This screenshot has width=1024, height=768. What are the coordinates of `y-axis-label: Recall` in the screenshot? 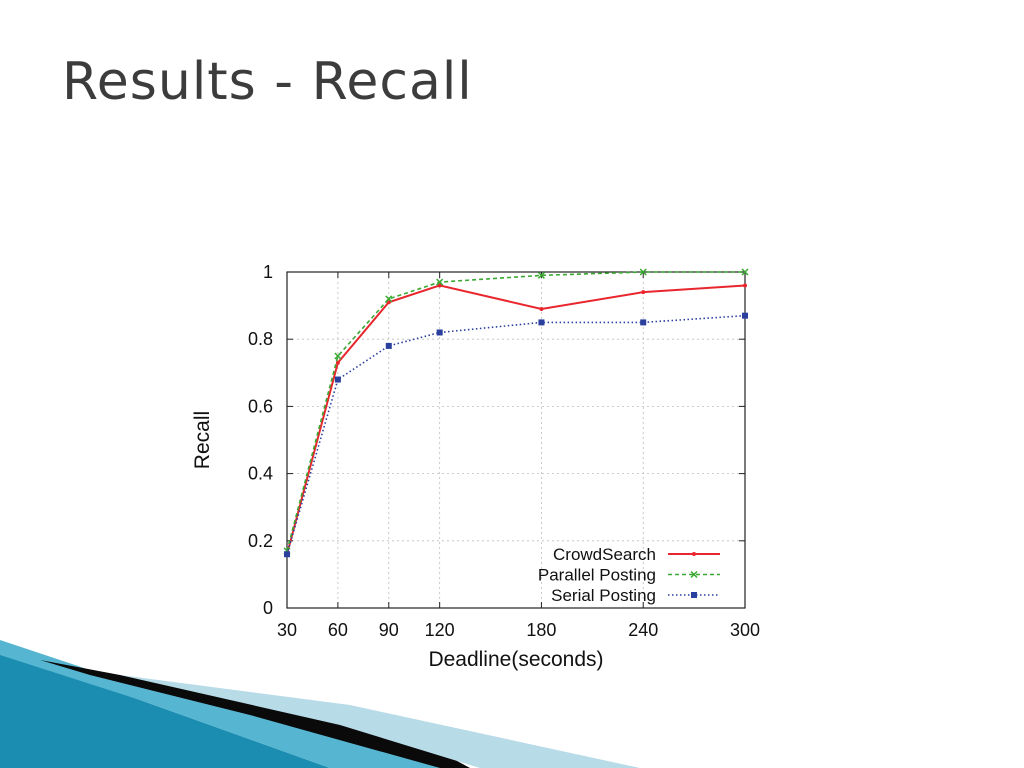 It's located at (202, 440).